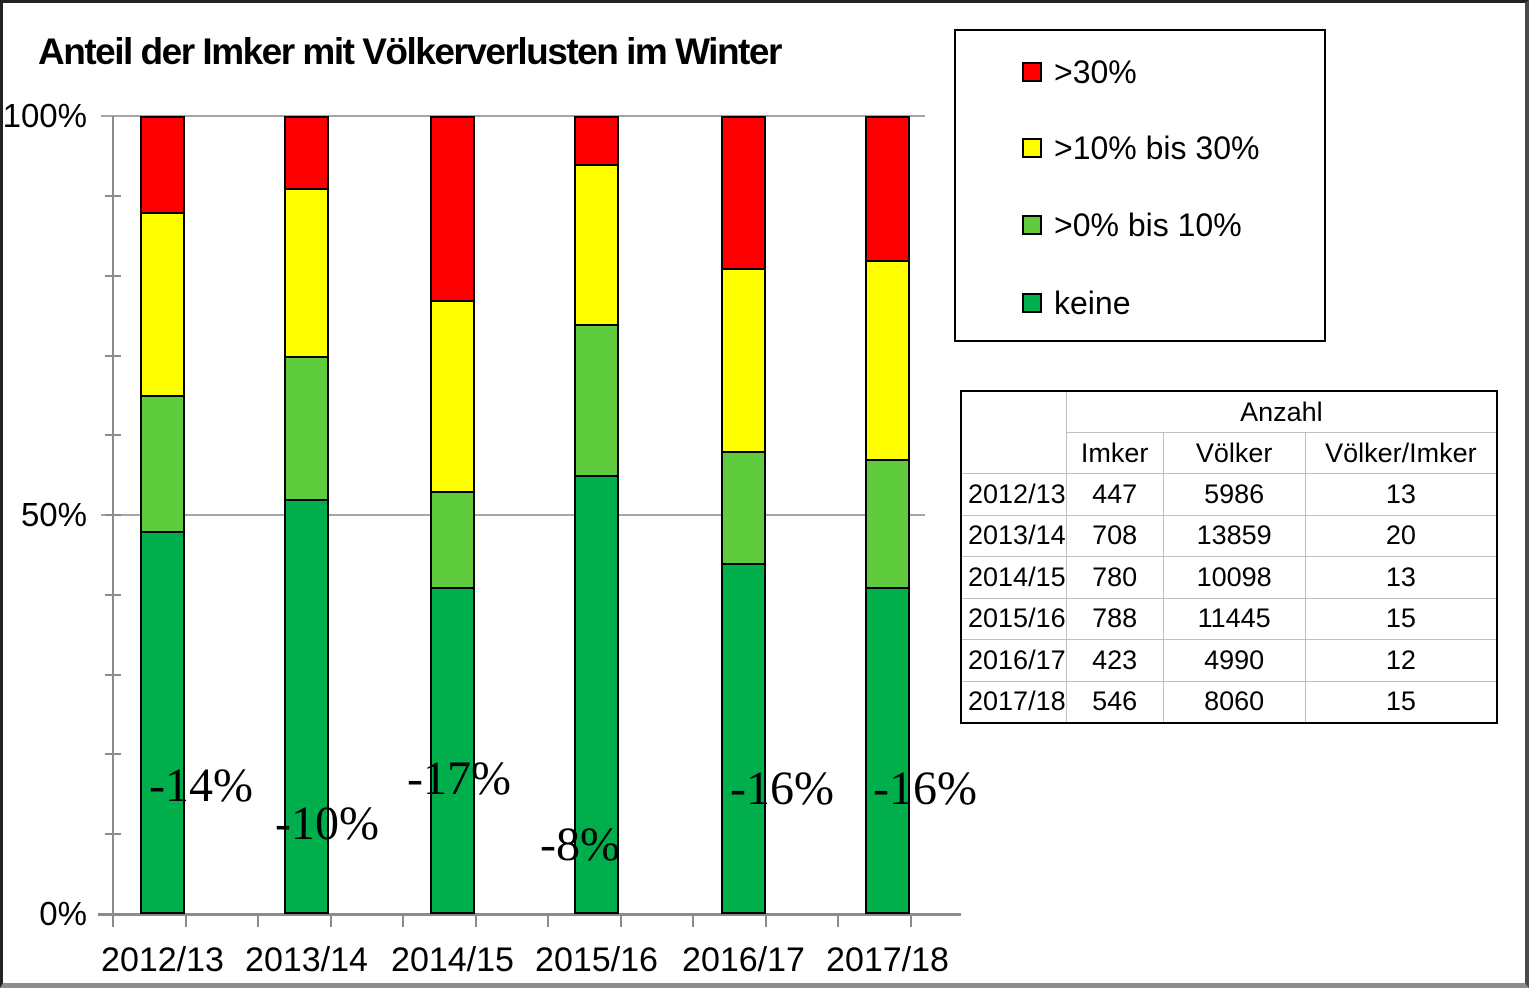  I want to click on y-axis-label-0: 0%, so click(63, 913).